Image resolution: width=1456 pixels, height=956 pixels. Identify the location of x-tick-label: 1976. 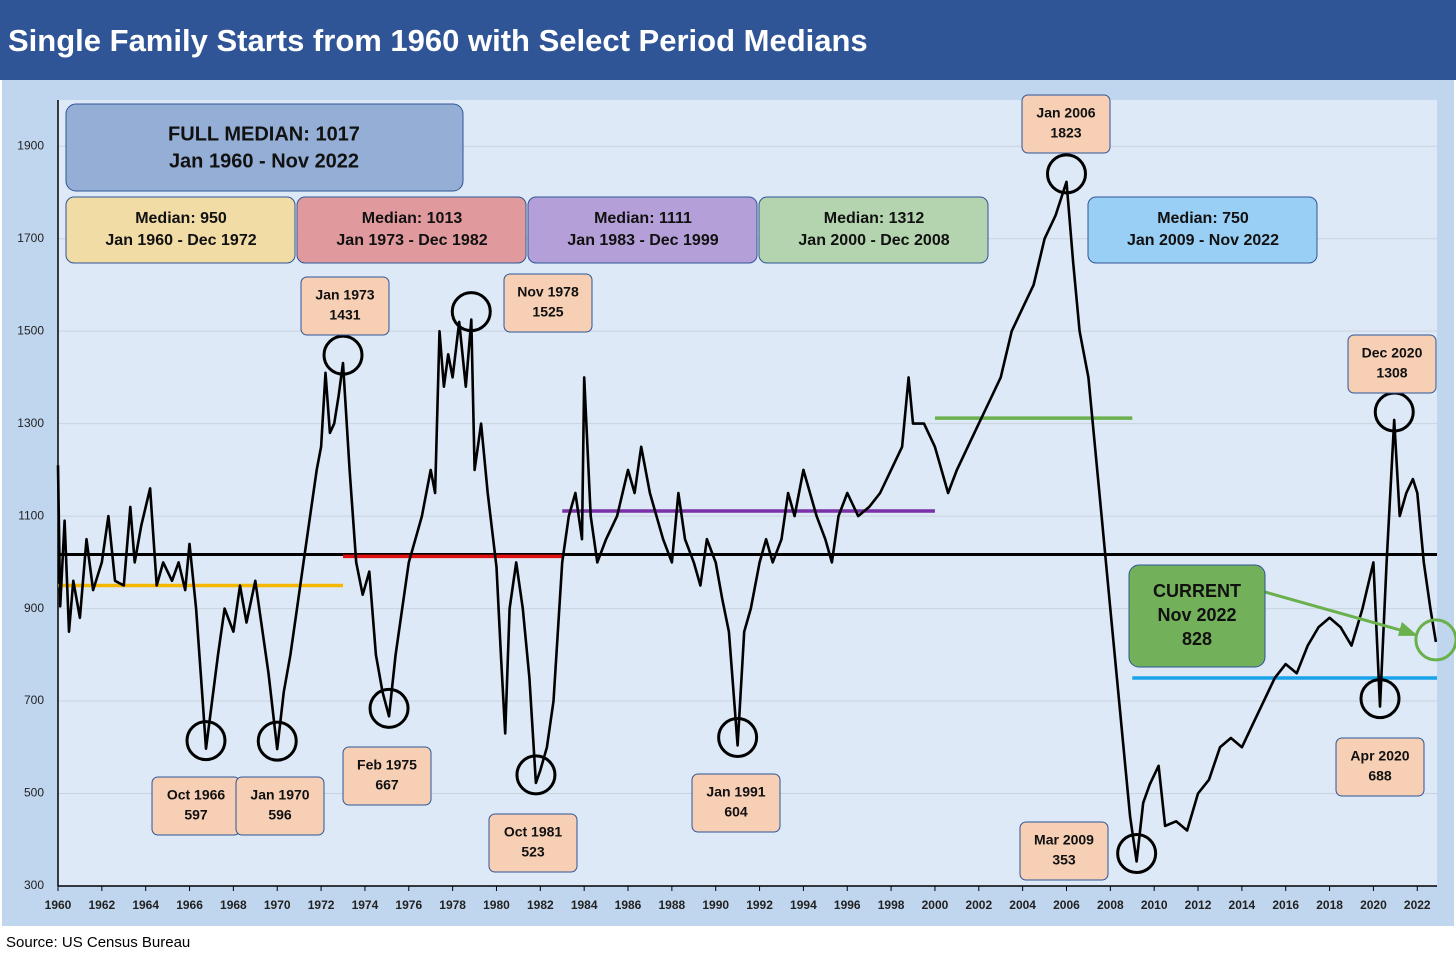
(408, 905).